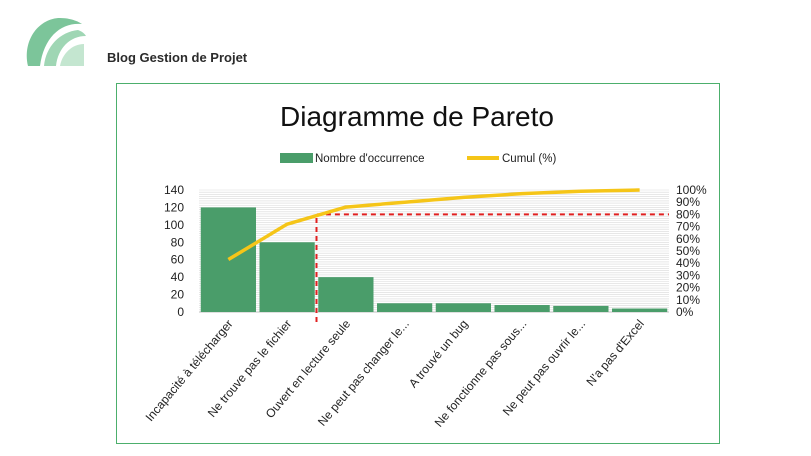 The width and height of the screenshot is (811, 456). Describe the element at coordinates (615, 353) in the screenshot. I see `x-tick-label: N'a pas d'Excel` at that location.